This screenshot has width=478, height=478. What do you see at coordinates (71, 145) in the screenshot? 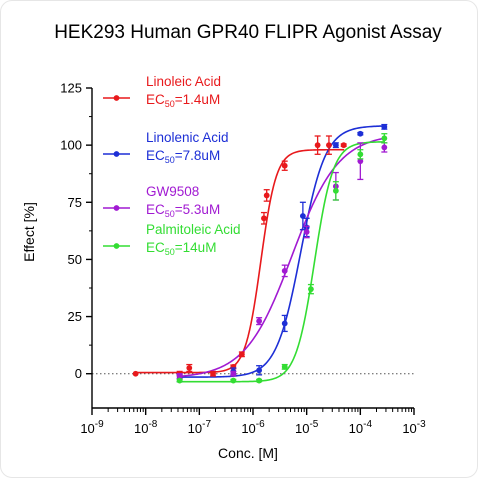
I see `y-tick-label: 100` at bounding box center [71, 145].